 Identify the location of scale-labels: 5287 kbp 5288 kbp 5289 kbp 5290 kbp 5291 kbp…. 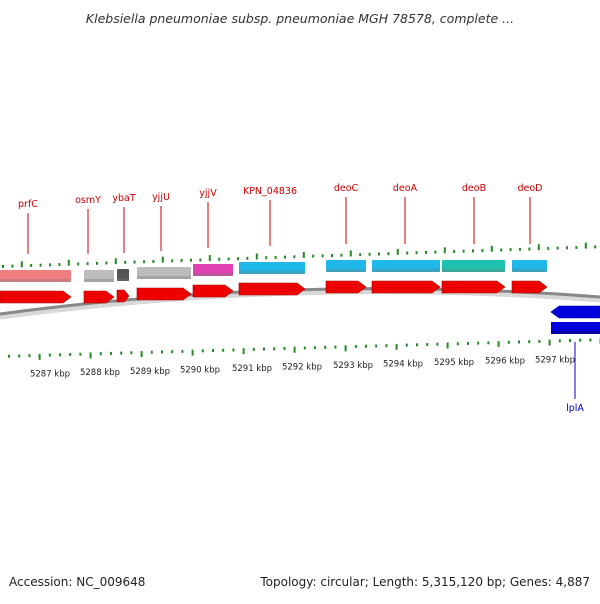
(302, 367).